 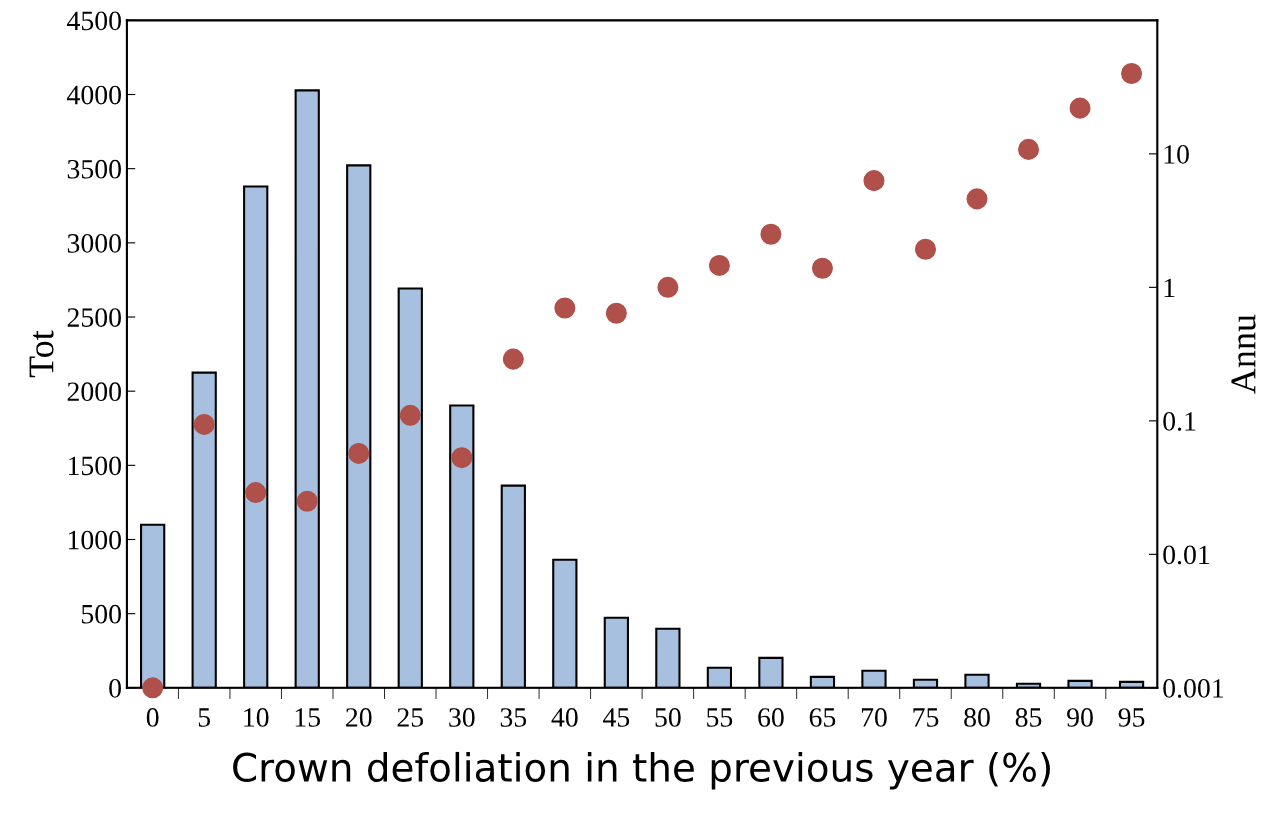 What do you see at coordinates (1080, 717) in the screenshot?
I see `x-tick-label: 90` at bounding box center [1080, 717].